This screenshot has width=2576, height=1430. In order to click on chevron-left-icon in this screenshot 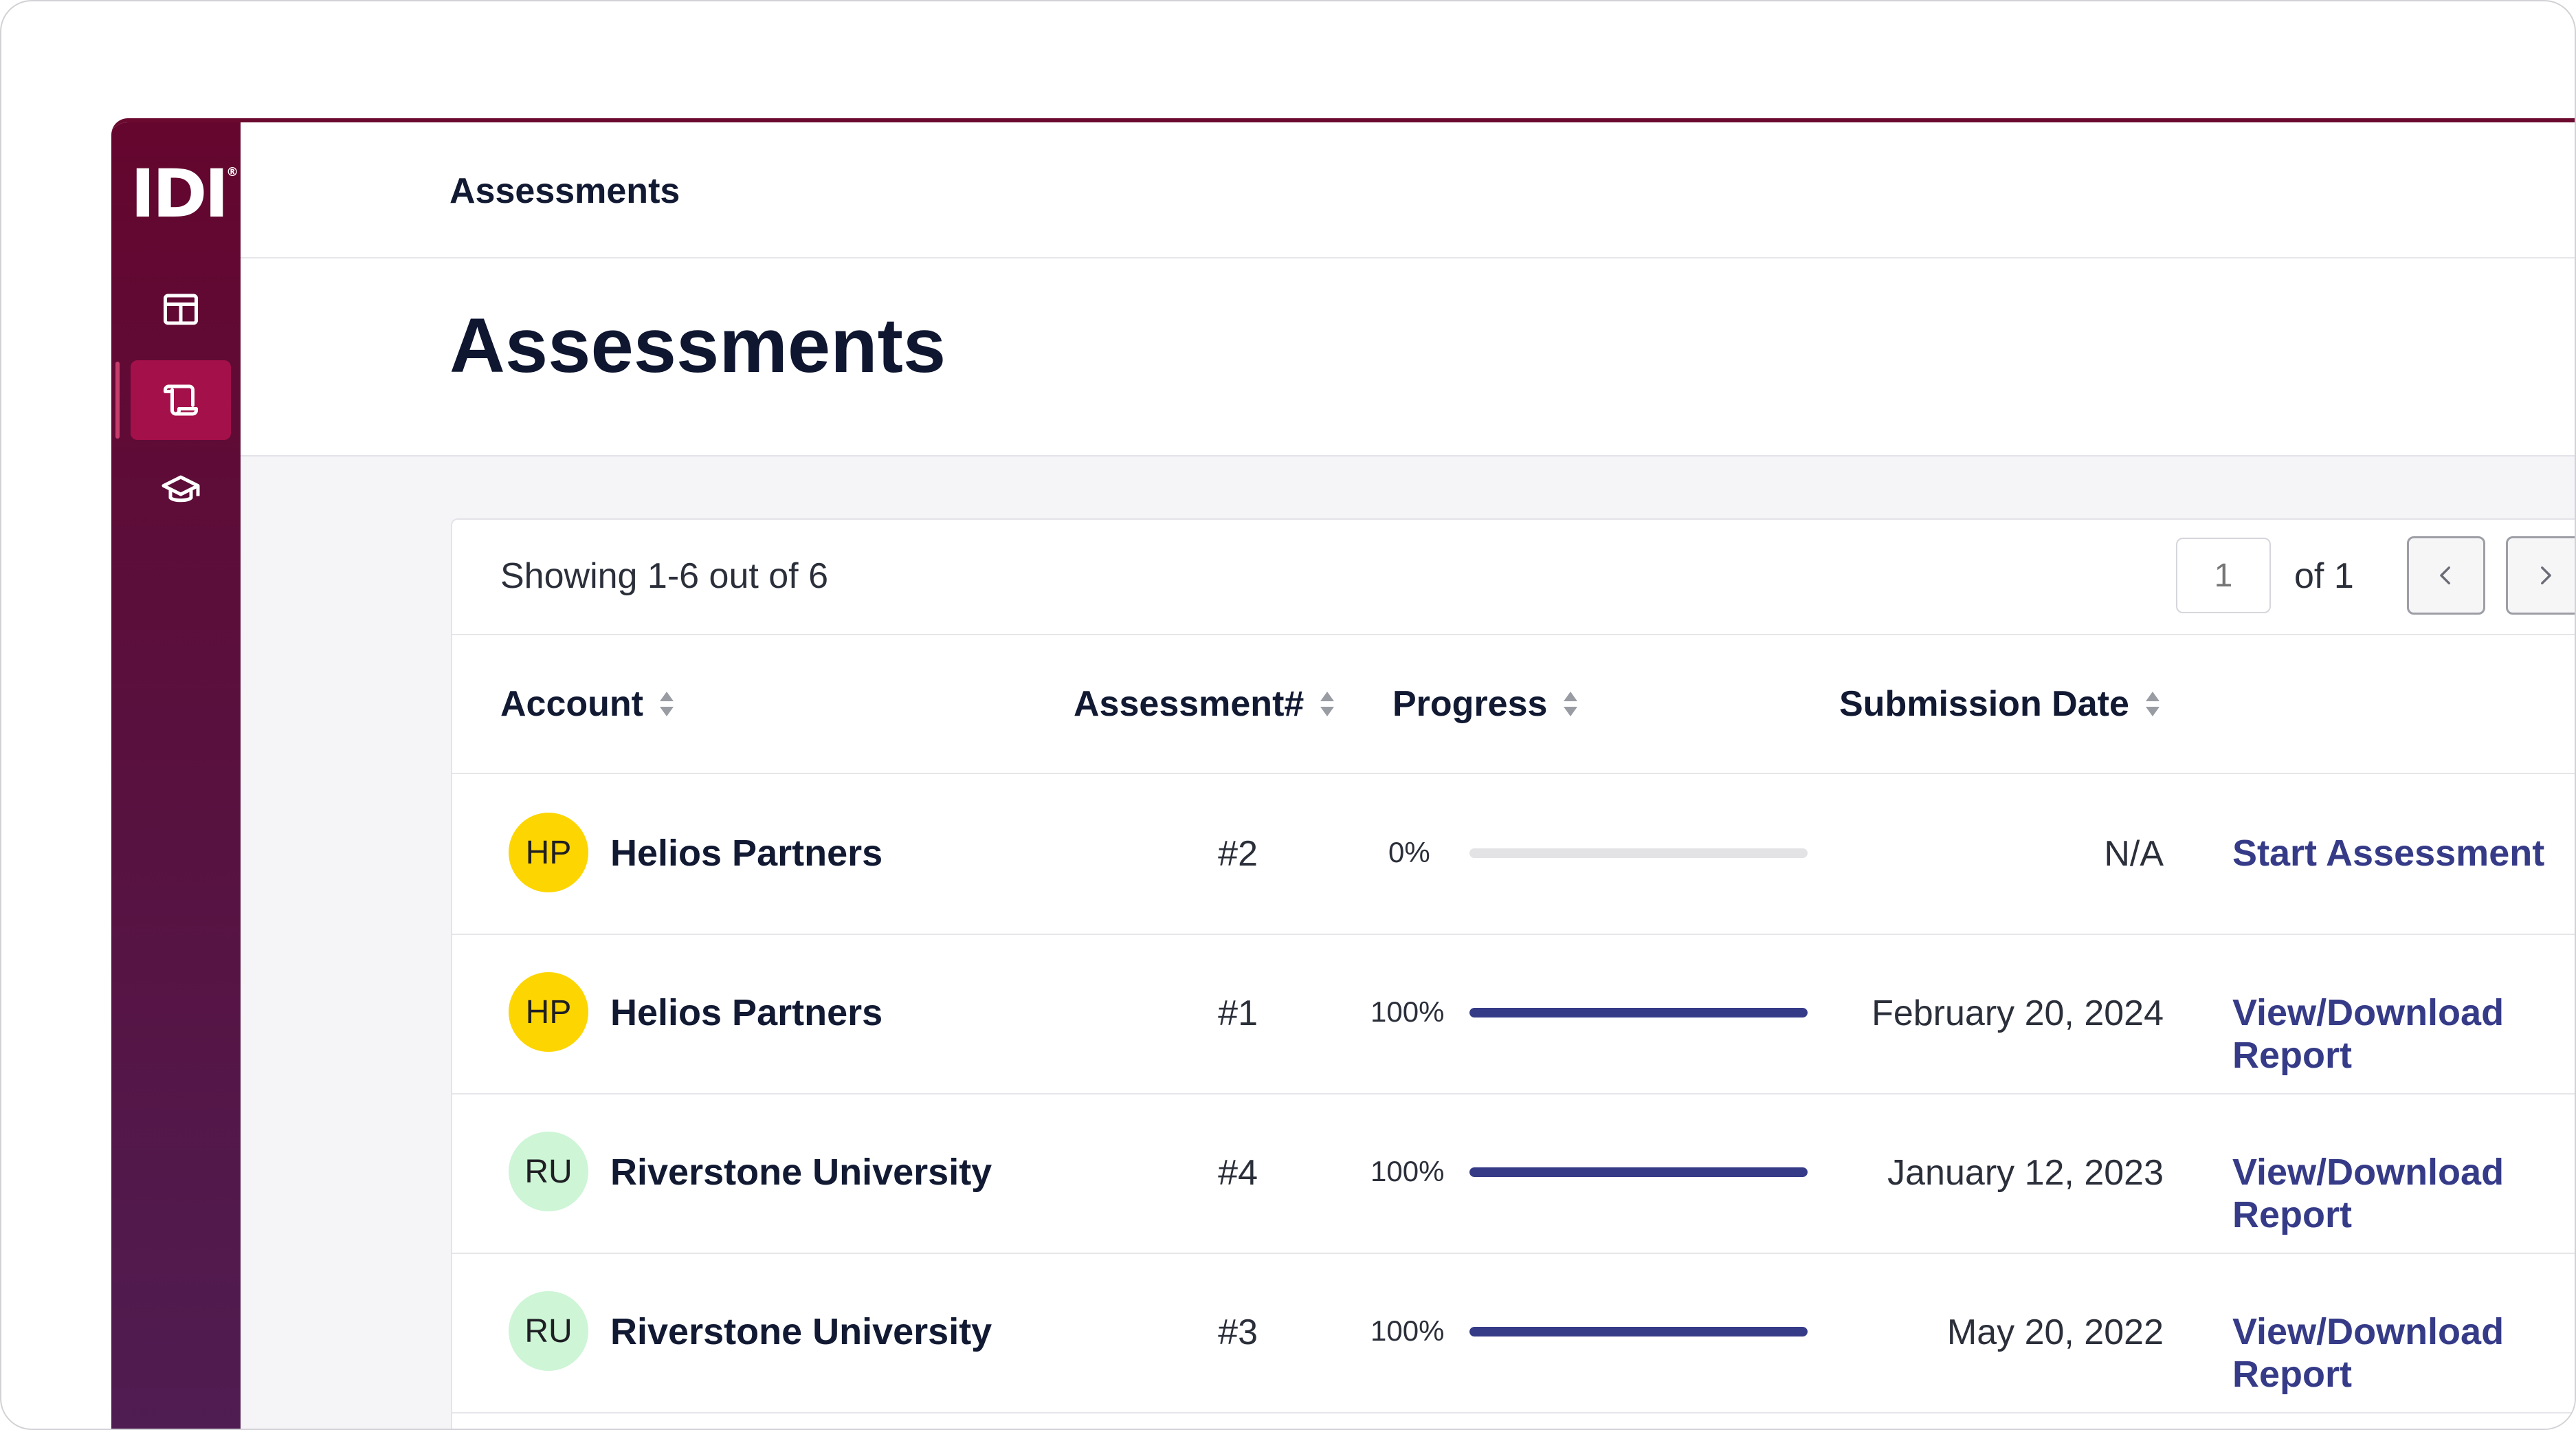, I will do `click(2445, 575)`.